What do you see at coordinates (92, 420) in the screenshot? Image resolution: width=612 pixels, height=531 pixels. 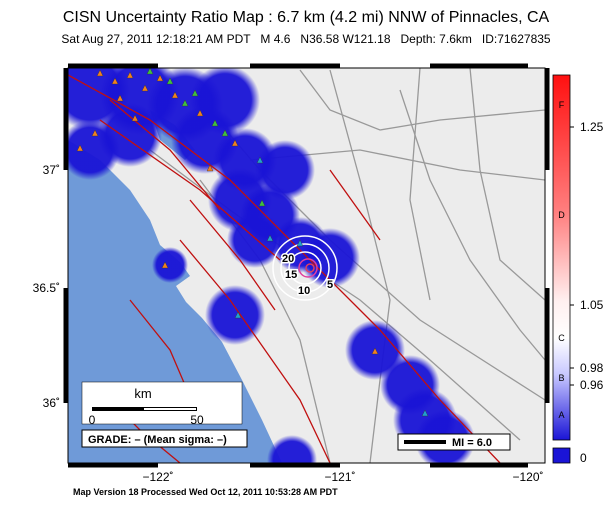 I see `scale-start: 0` at bounding box center [92, 420].